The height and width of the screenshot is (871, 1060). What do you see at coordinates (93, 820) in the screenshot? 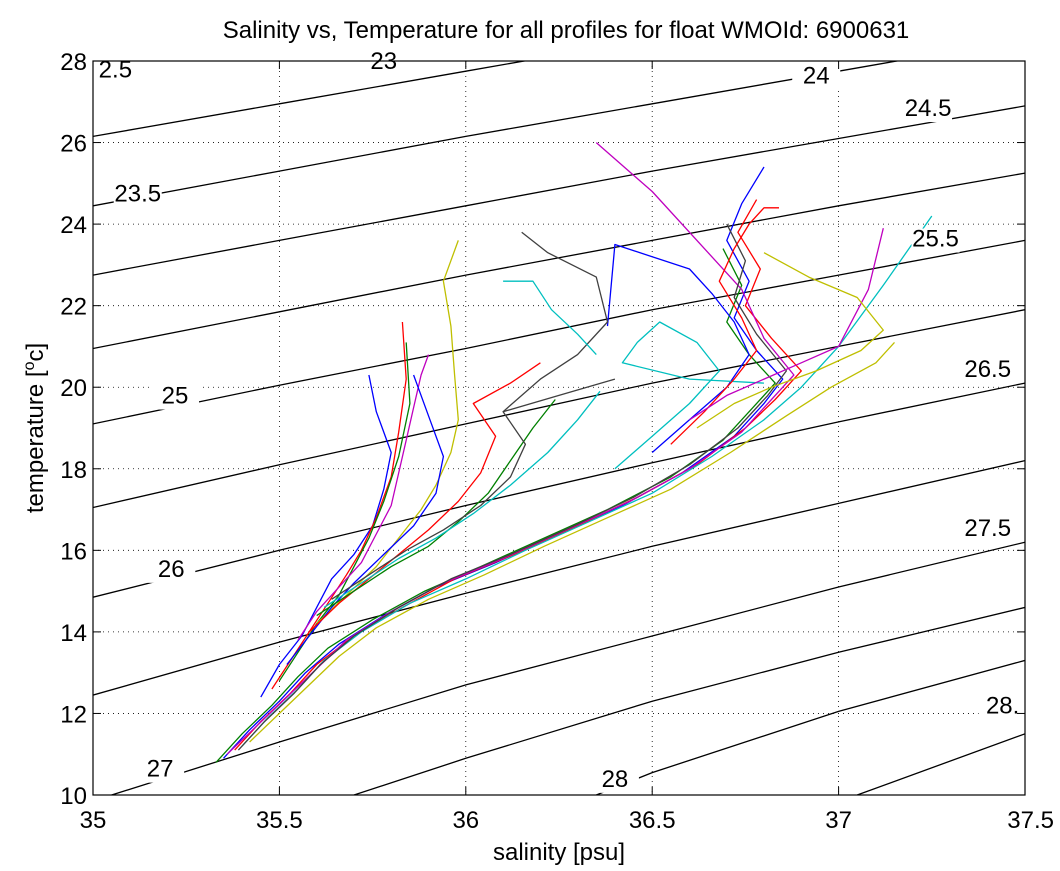
I see `x-tick-label: 35` at bounding box center [93, 820].